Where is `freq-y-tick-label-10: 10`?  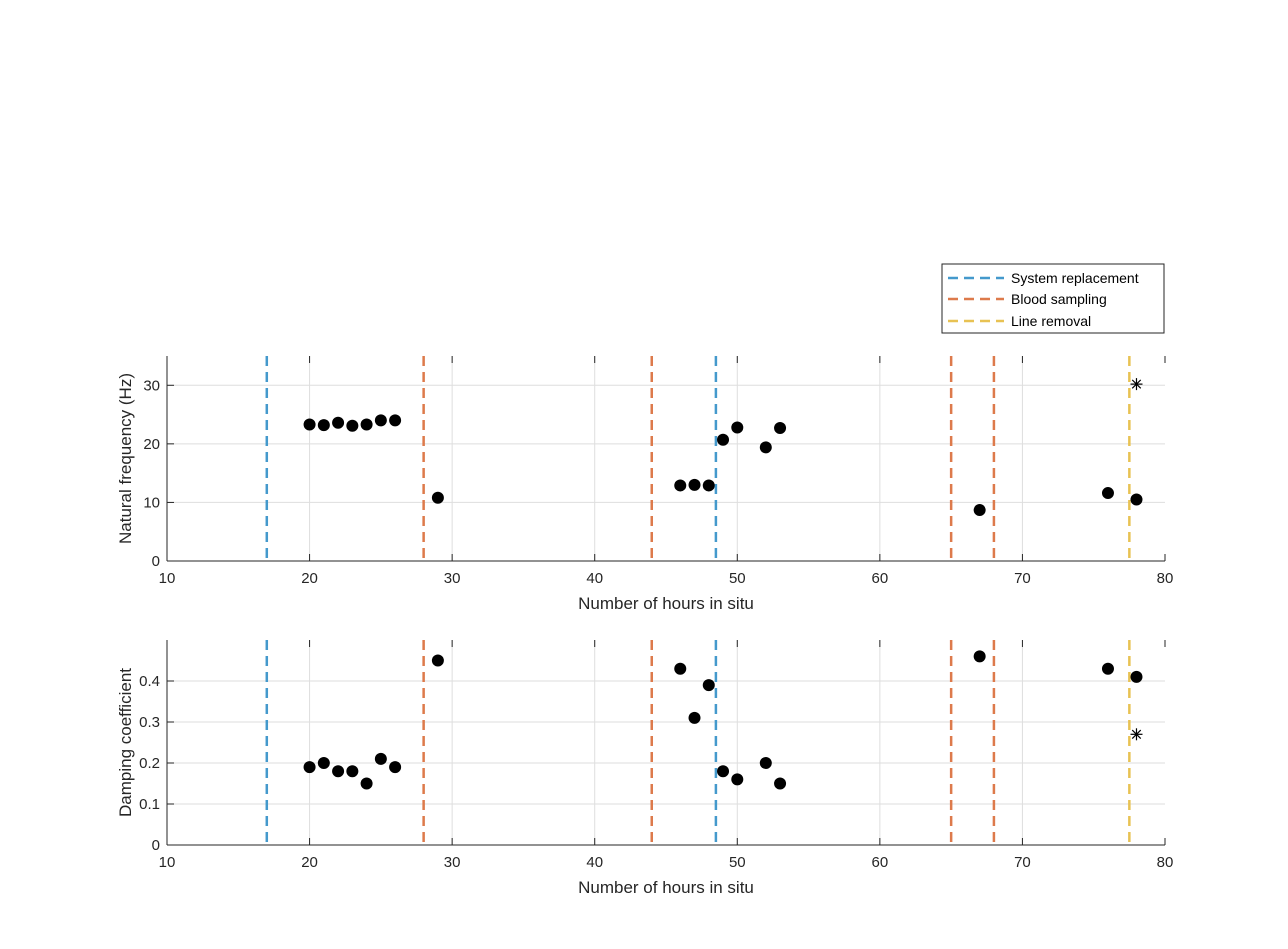
freq-y-tick-label-10: 10 is located at coordinates (151, 502).